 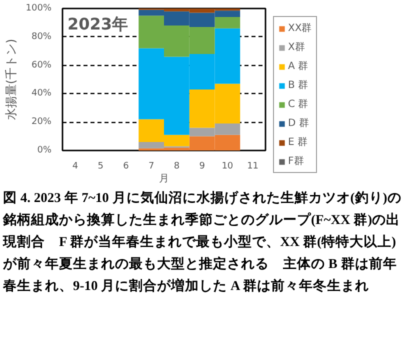 What do you see at coordinates (297, 47) in the screenshot?
I see `legend-label: X群` at bounding box center [297, 47].